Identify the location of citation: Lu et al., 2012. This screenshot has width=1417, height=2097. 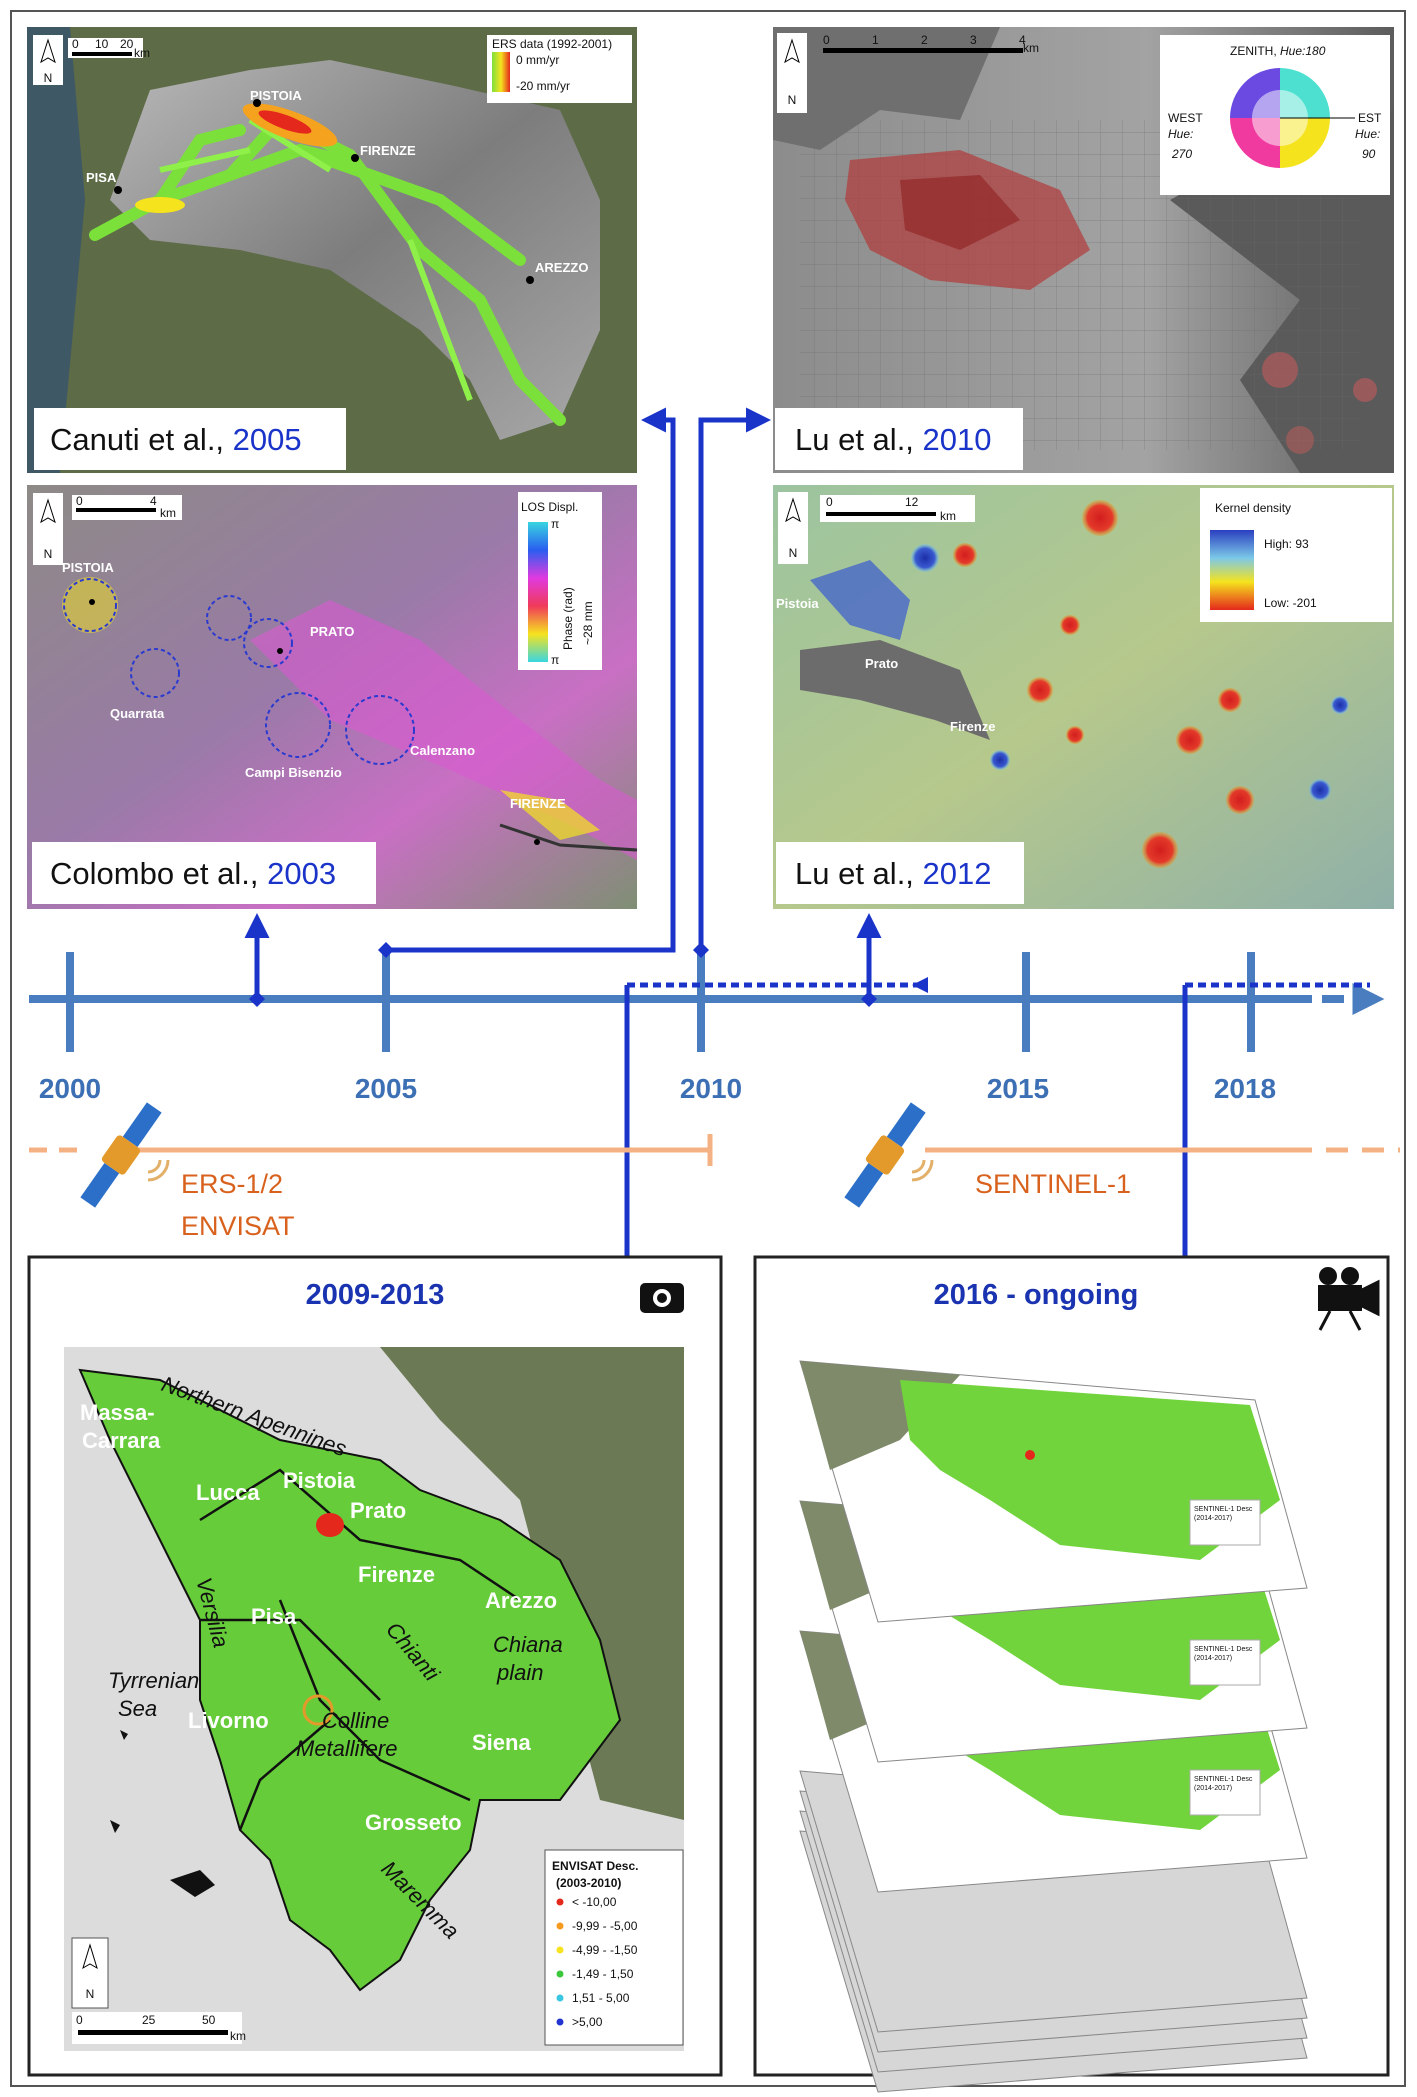
(893, 873).